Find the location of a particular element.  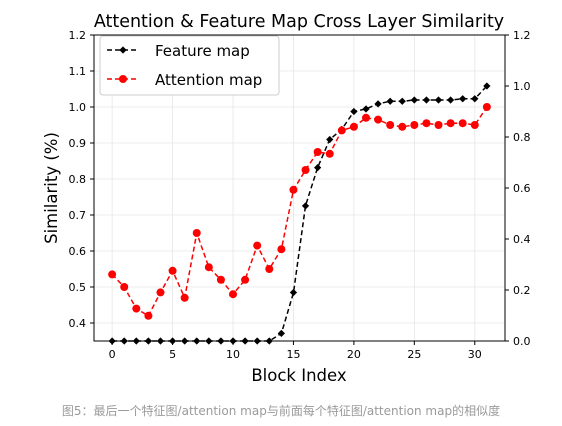

legend-entry-0: Feature map is located at coordinates (178, 51).